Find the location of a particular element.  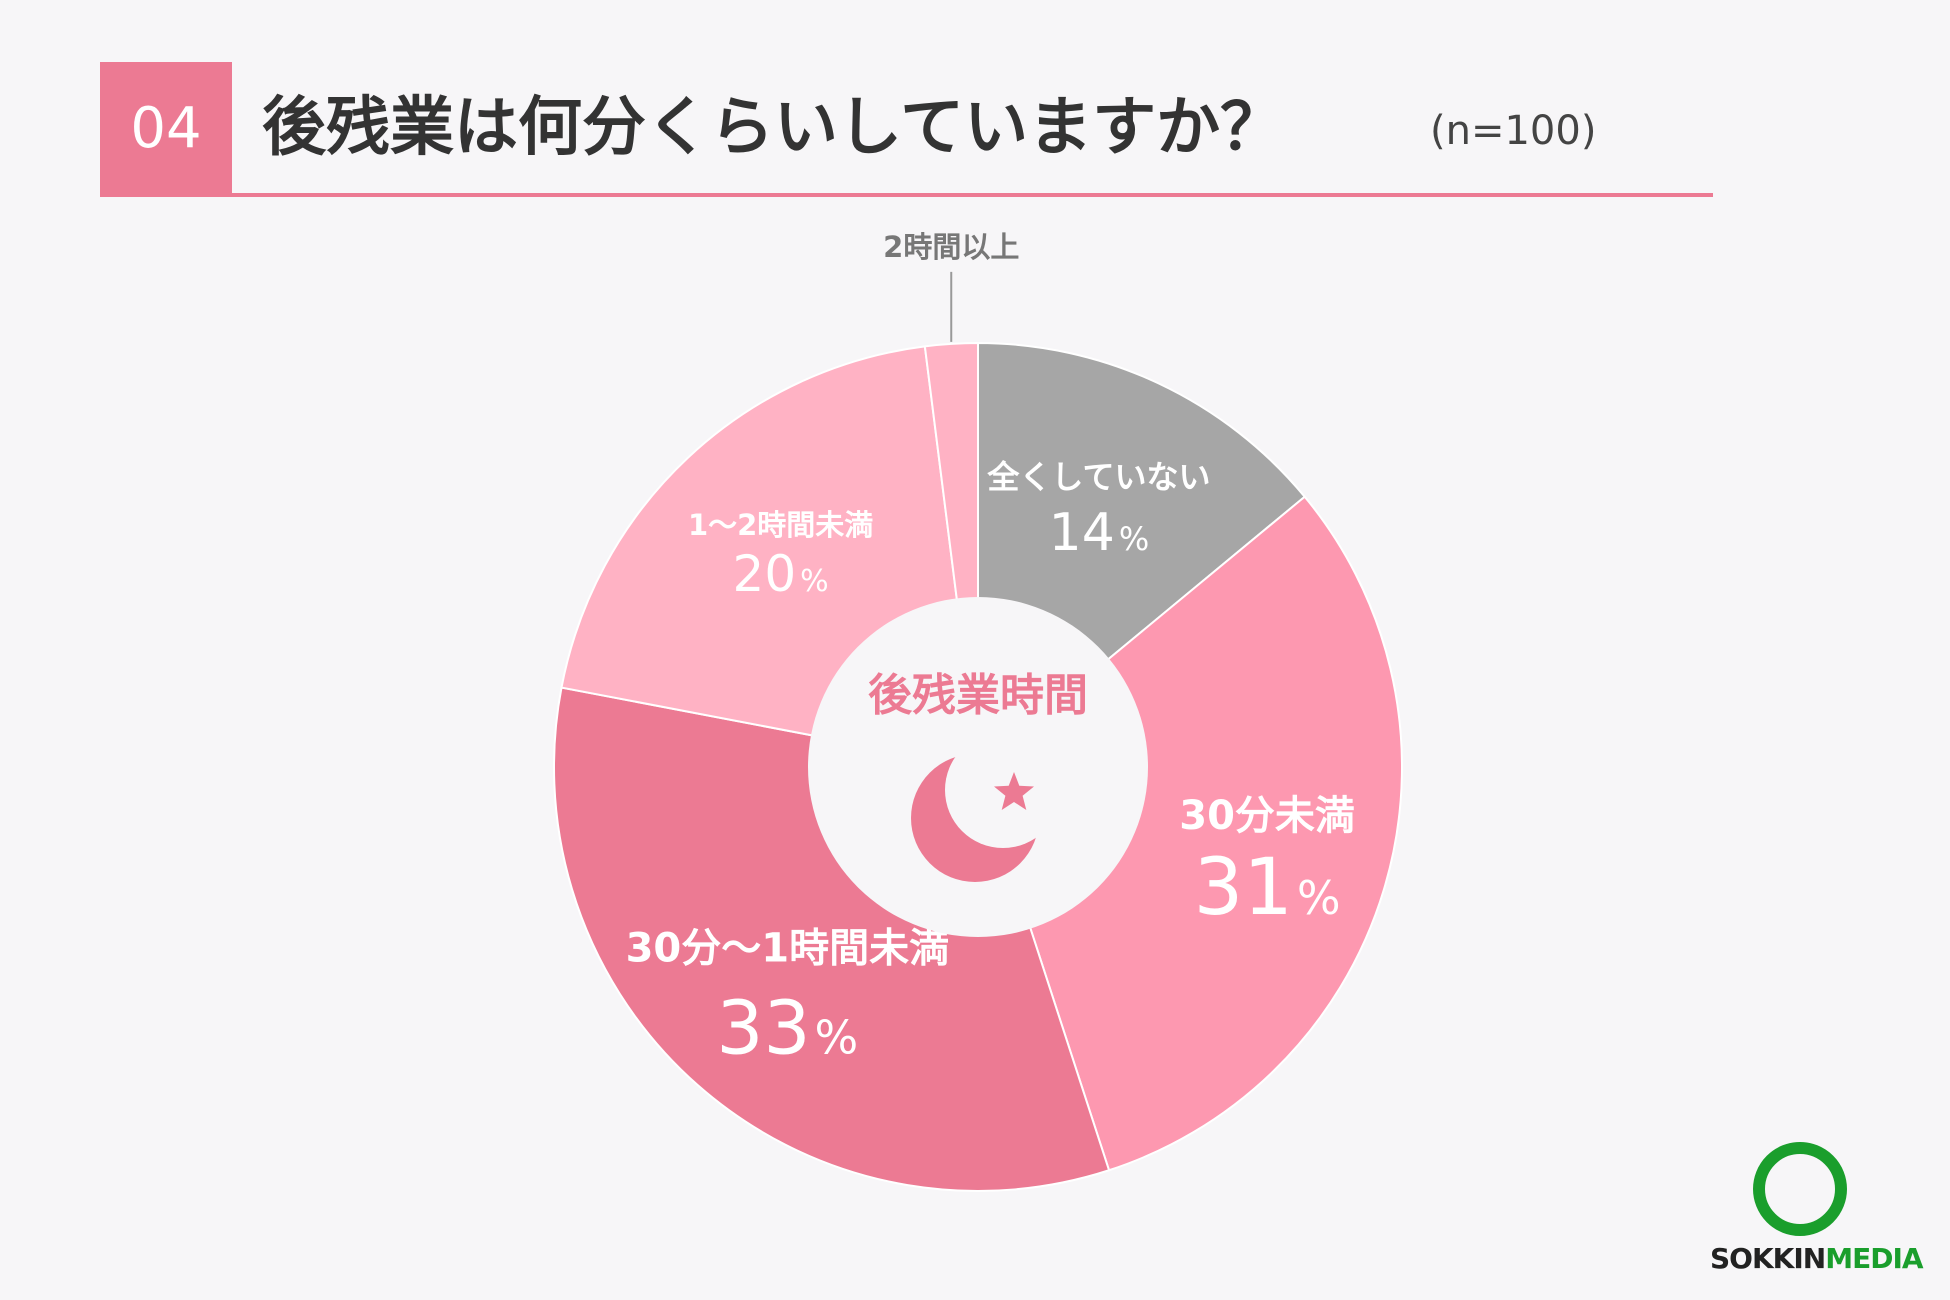

slice-value: 33% is located at coordinates (787, 1028).